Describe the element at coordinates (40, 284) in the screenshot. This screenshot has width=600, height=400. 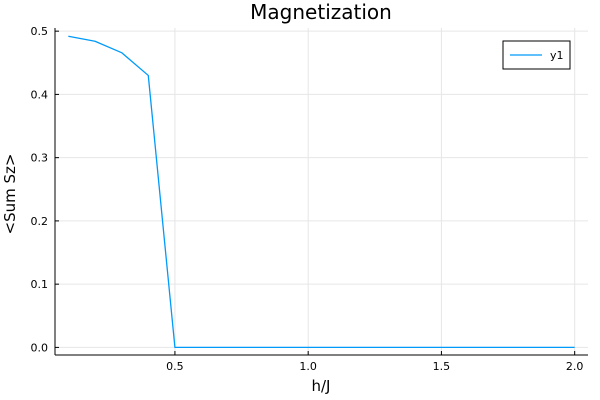
I see `y-tick-label: 0.1` at that location.